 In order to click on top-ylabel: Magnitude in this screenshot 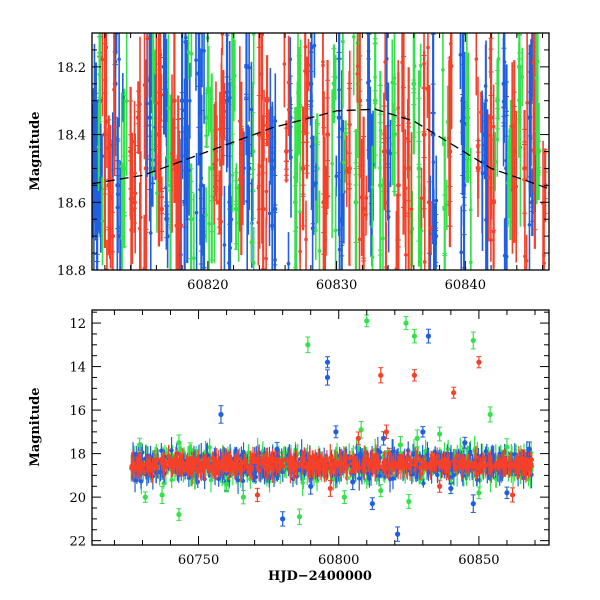, I will do `click(35, 150)`.